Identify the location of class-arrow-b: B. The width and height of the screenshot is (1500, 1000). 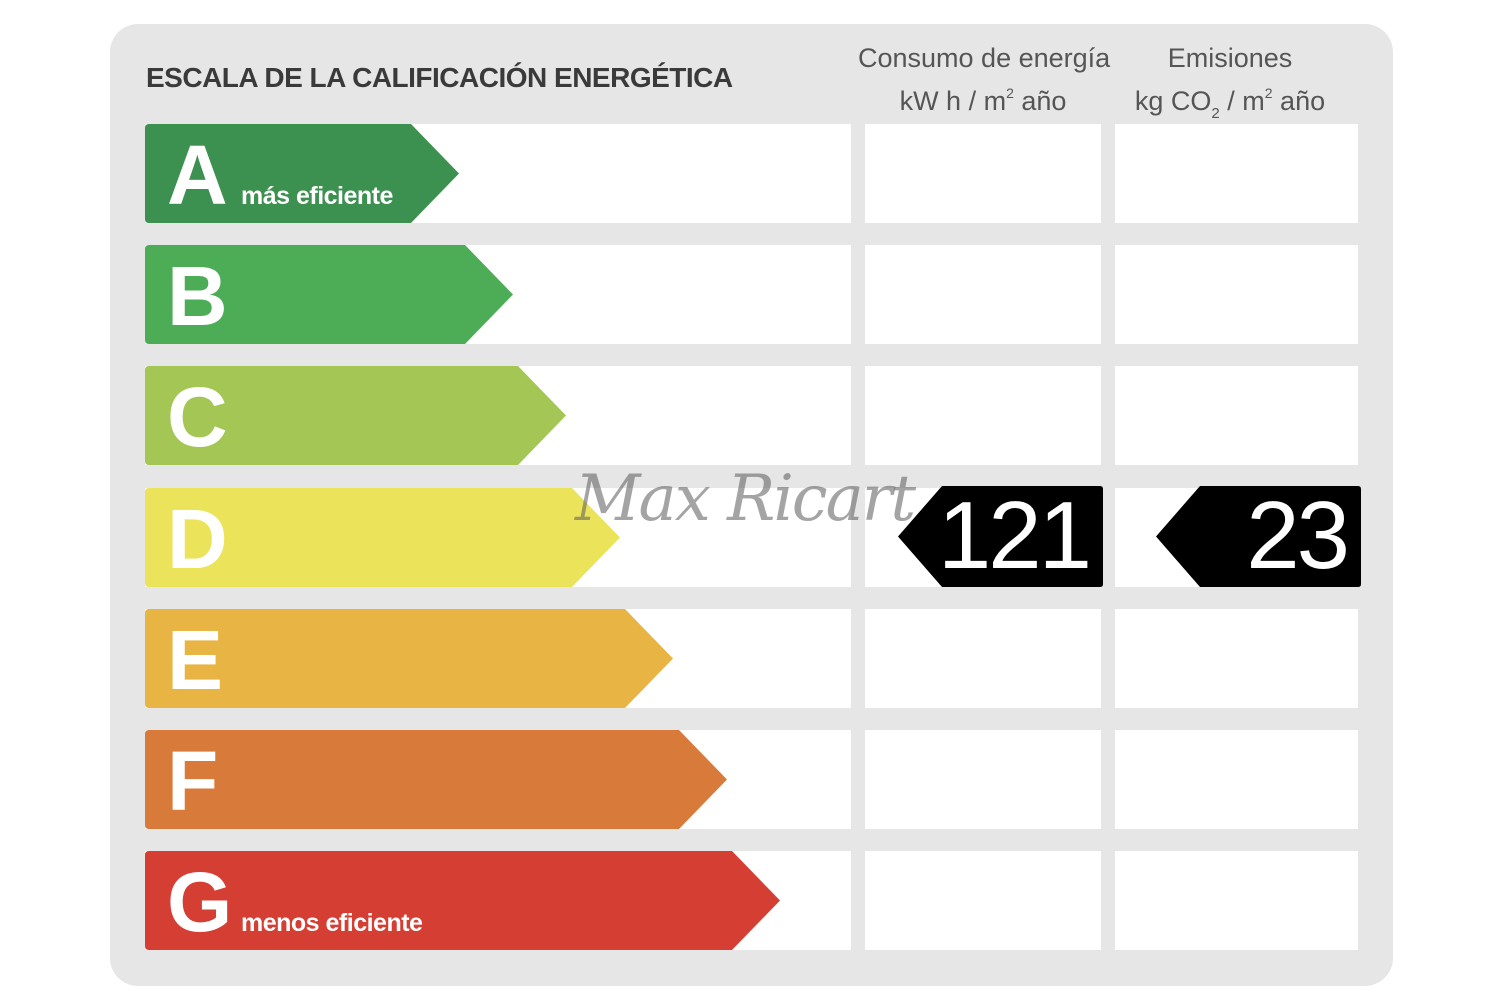
(329, 294).